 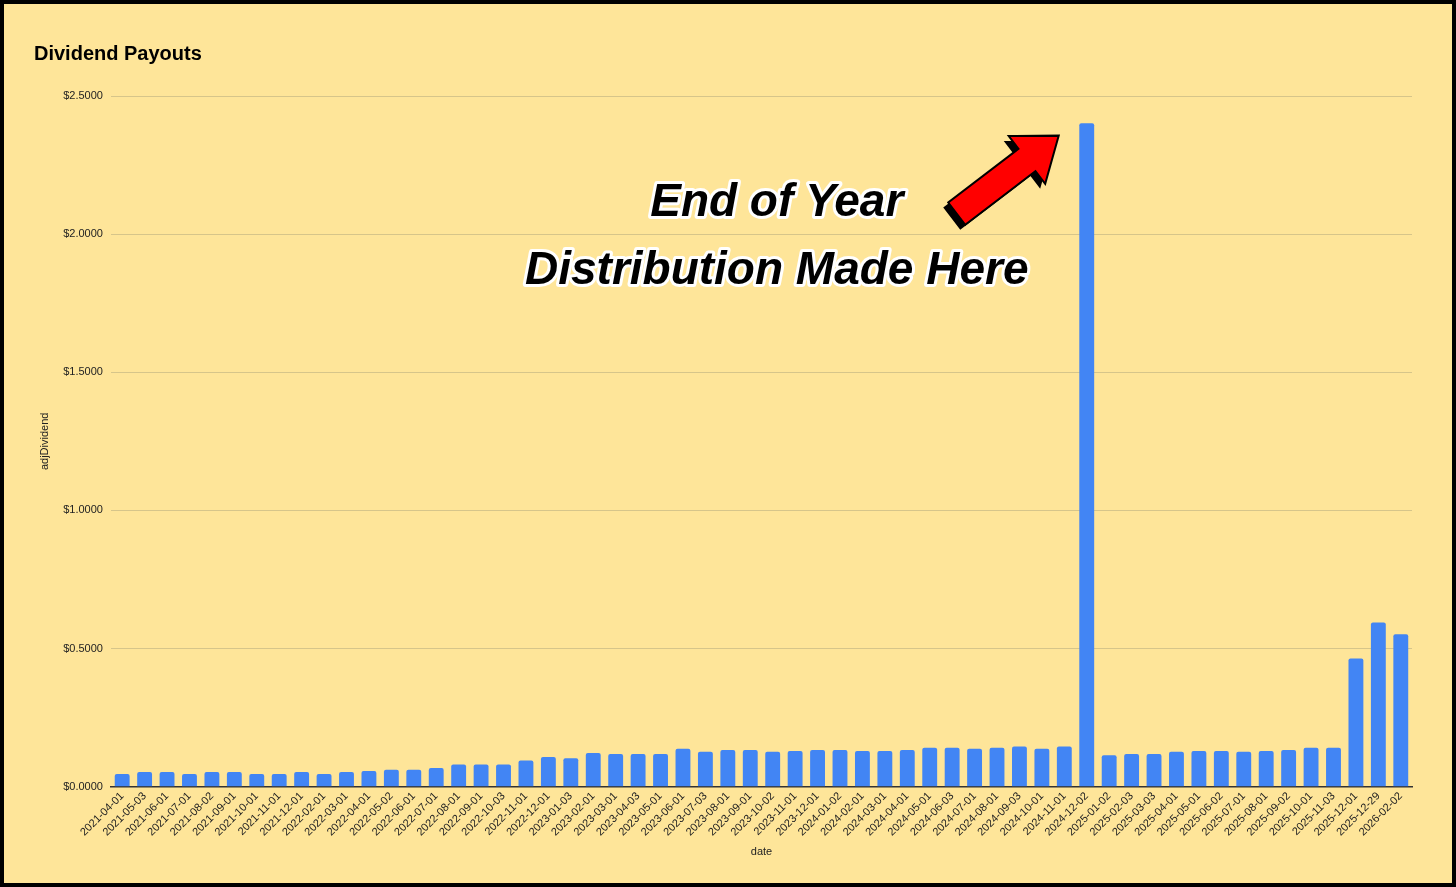 I want to click on y-tick-label: $2.0000, so click(x=83, y=233).